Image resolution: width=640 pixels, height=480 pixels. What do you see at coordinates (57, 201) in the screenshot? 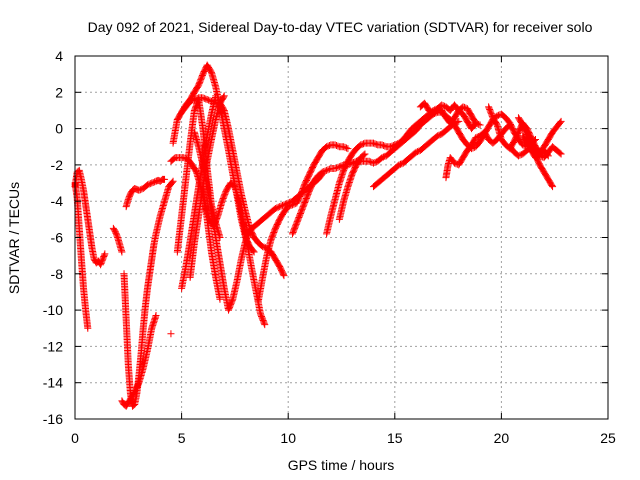
I see `y-tick-label: -4` at bounding box center [57, 201].